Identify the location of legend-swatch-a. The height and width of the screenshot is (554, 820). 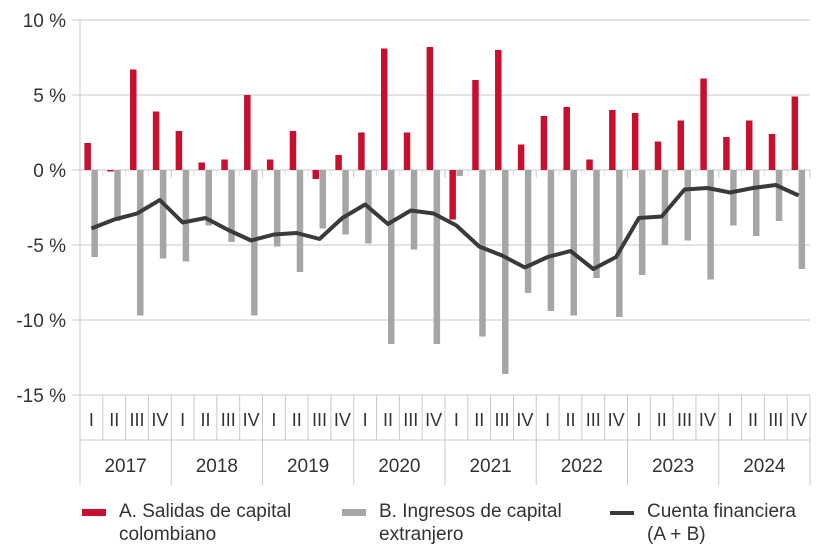
(94, 512).